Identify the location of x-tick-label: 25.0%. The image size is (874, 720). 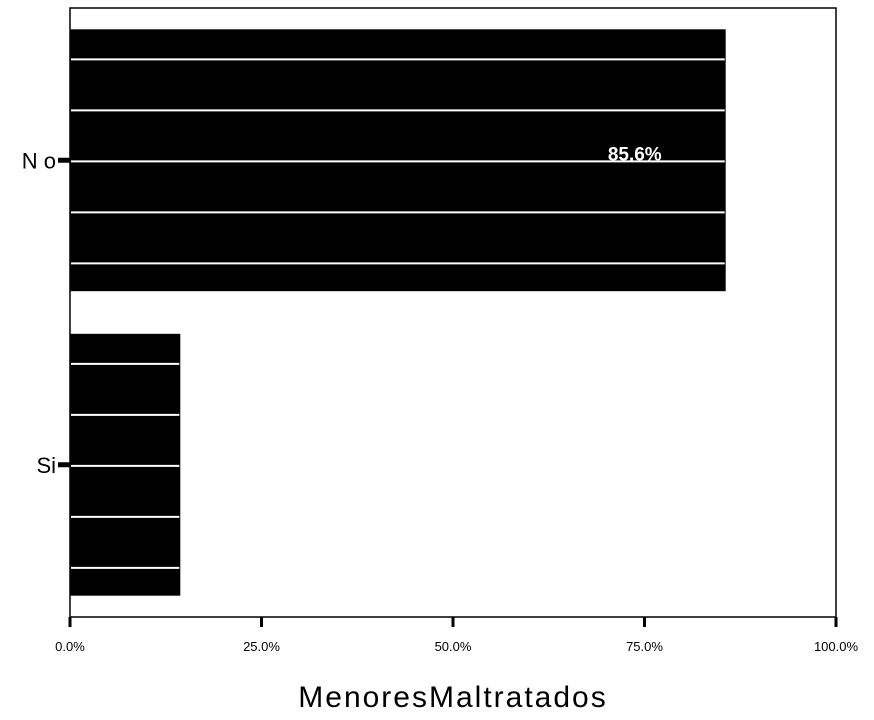
(261, 646).